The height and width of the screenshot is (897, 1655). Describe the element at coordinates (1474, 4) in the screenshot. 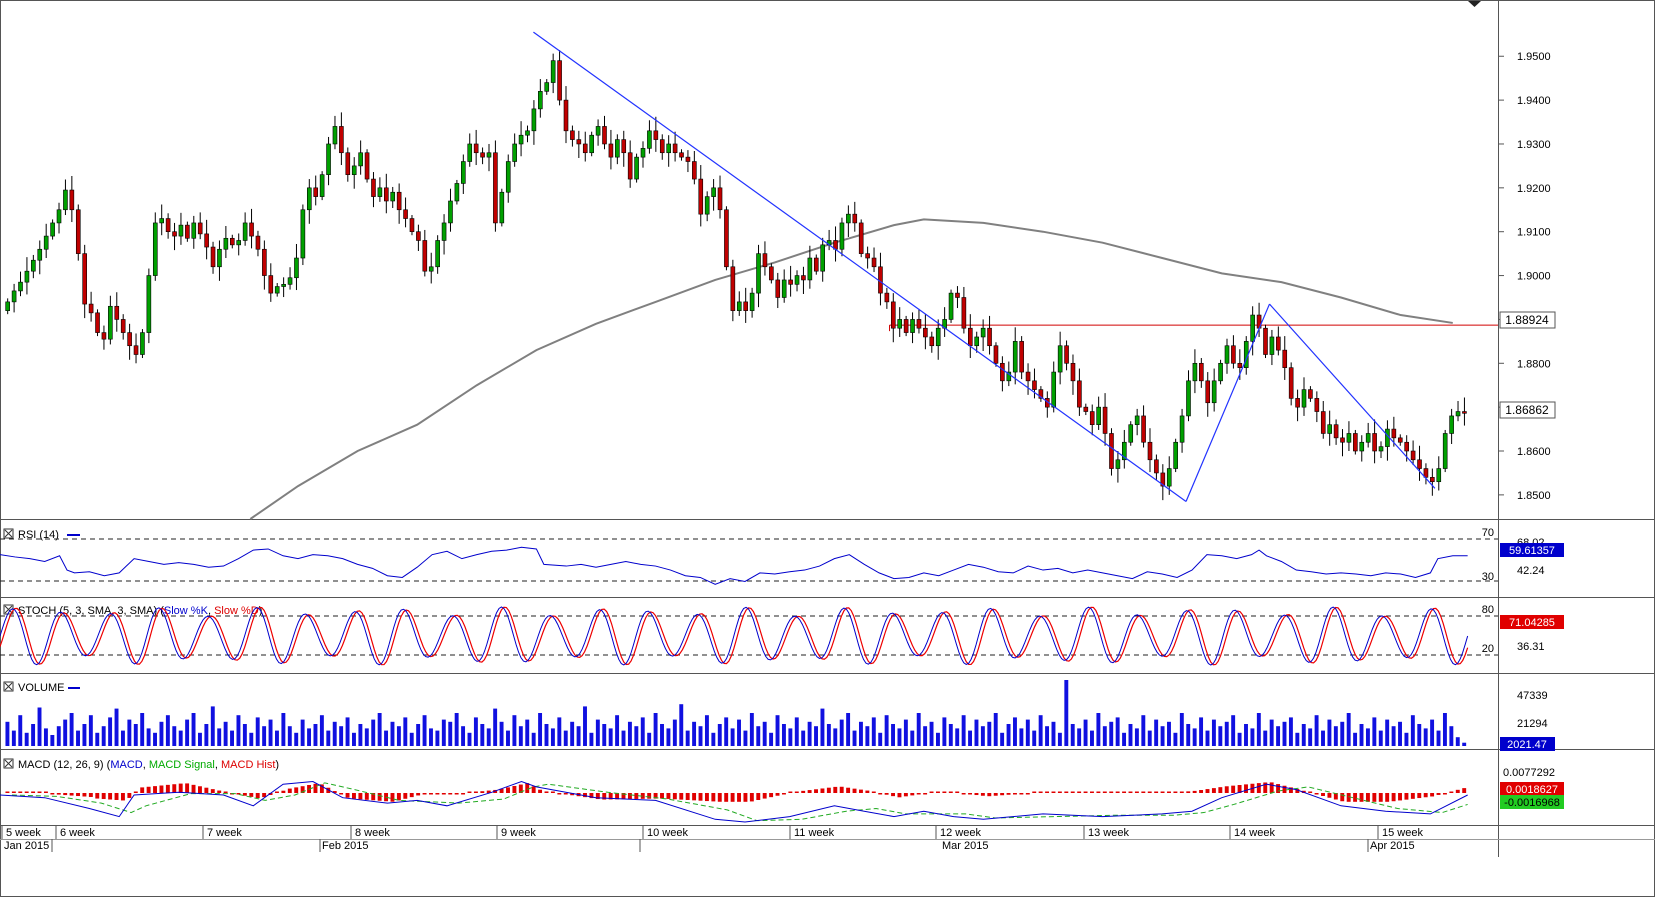

I see `scroll-marker-icon` at that location.